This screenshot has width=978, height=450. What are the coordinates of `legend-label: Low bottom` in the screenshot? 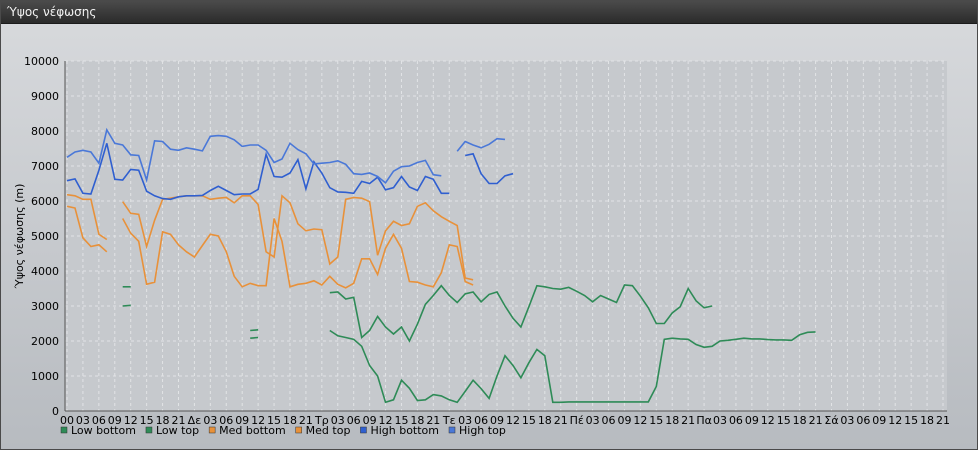 It's located at (103, 430).